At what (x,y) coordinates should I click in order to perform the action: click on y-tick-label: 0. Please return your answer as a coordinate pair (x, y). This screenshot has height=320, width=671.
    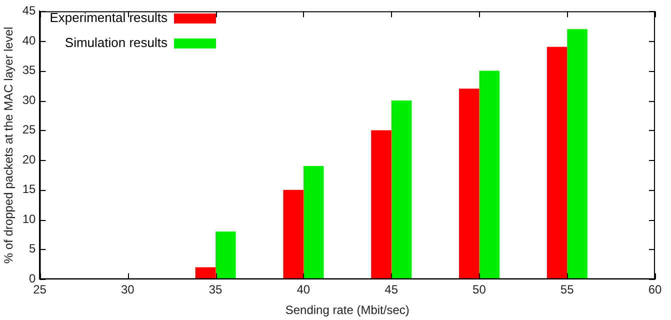
    Looking at the image, I should click on (32, 279).